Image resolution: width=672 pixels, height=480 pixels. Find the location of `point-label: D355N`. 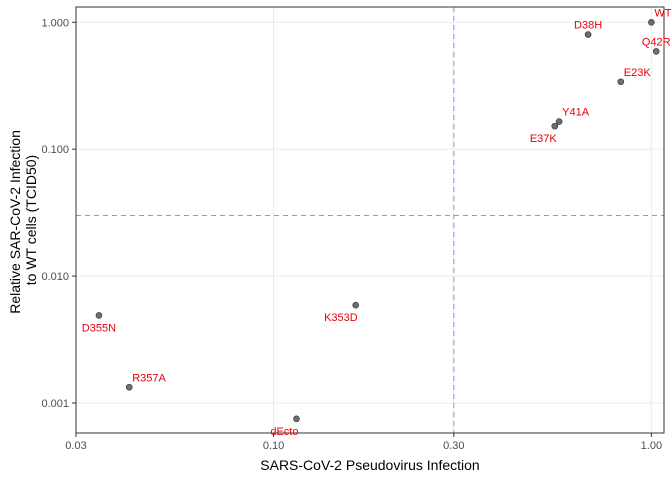

point-label: D355N is located at coordinates (99, 328).